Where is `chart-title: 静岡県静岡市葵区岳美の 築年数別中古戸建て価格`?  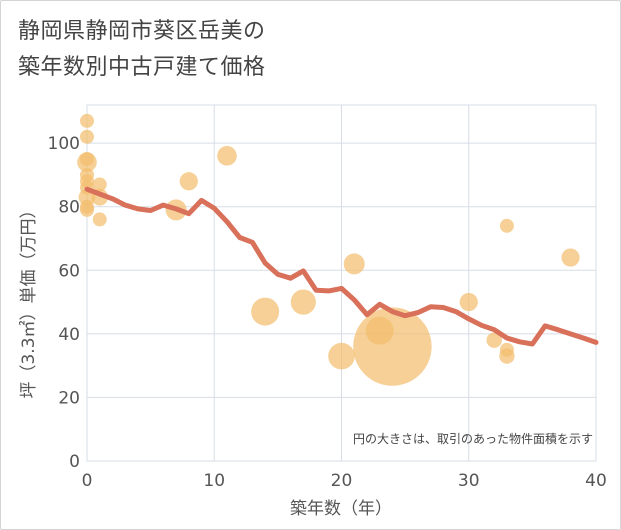 chart-title: 静岡県静岡市葵区岳美の 築年数別中古戸建て価格 is located at coordinates (142, 50).